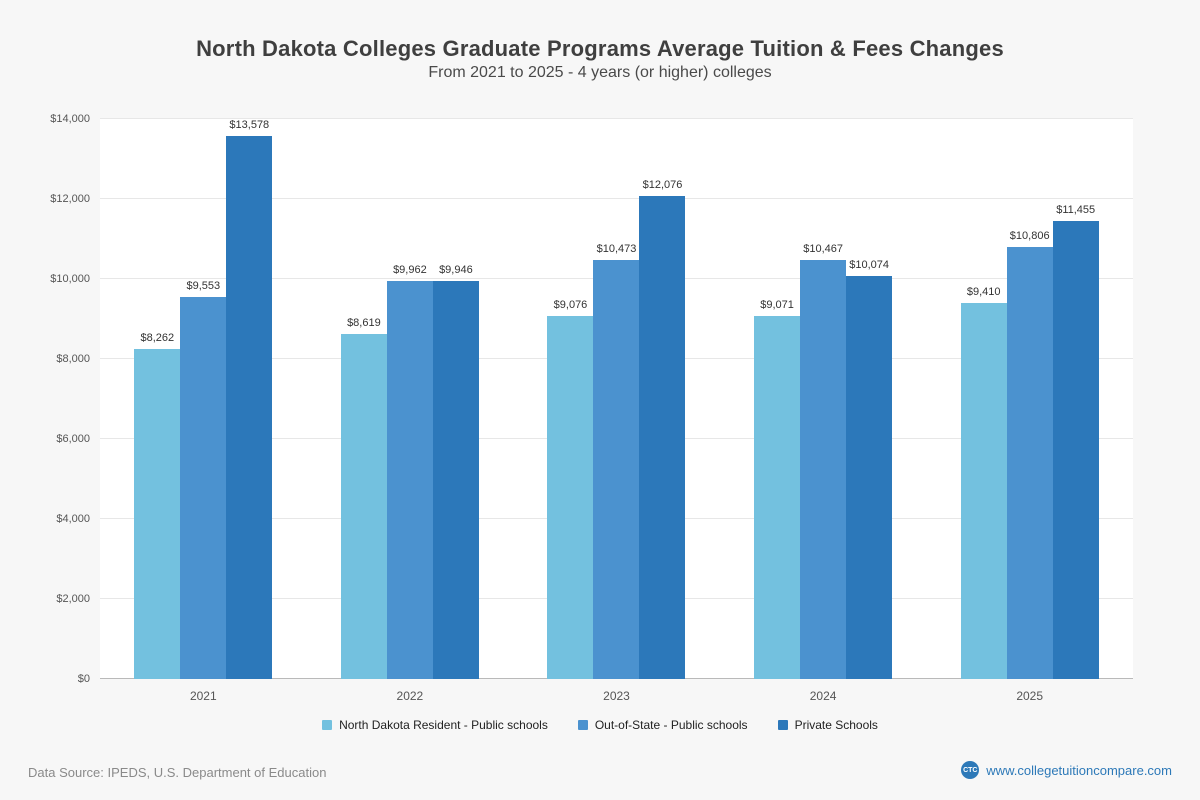  I want to click on website-link: CTC www.collegetuitioncompare.com, so click(1066, 770).